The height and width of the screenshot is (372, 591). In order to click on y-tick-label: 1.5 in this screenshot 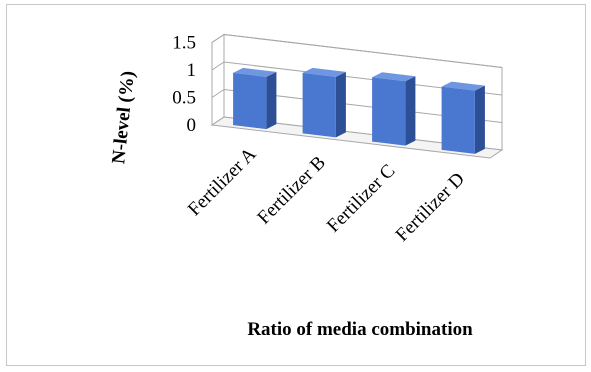, I will do `click(184, 43)`.